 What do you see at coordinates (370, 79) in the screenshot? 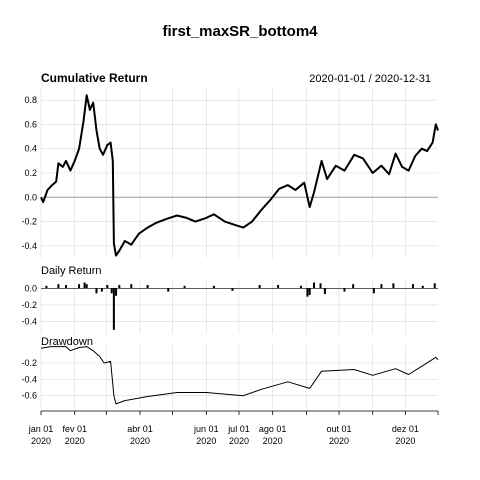
I see `date-range: 2020-01-01 / 2020-12-31` at bounding box center [370, 79].